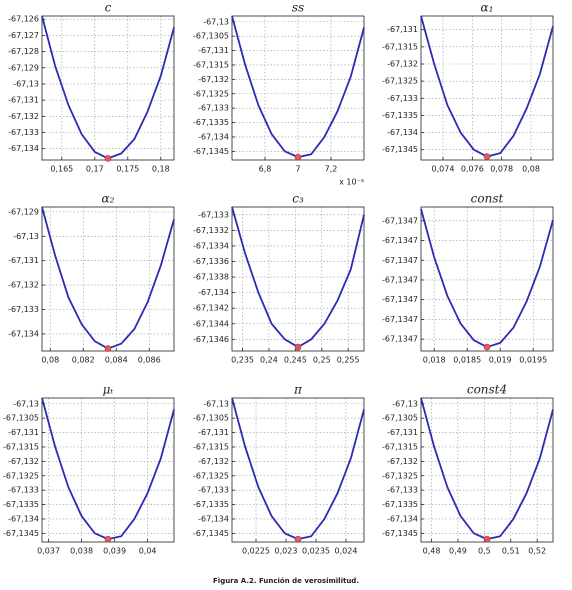  I want to click on chart-title: π, so click(298, 390).